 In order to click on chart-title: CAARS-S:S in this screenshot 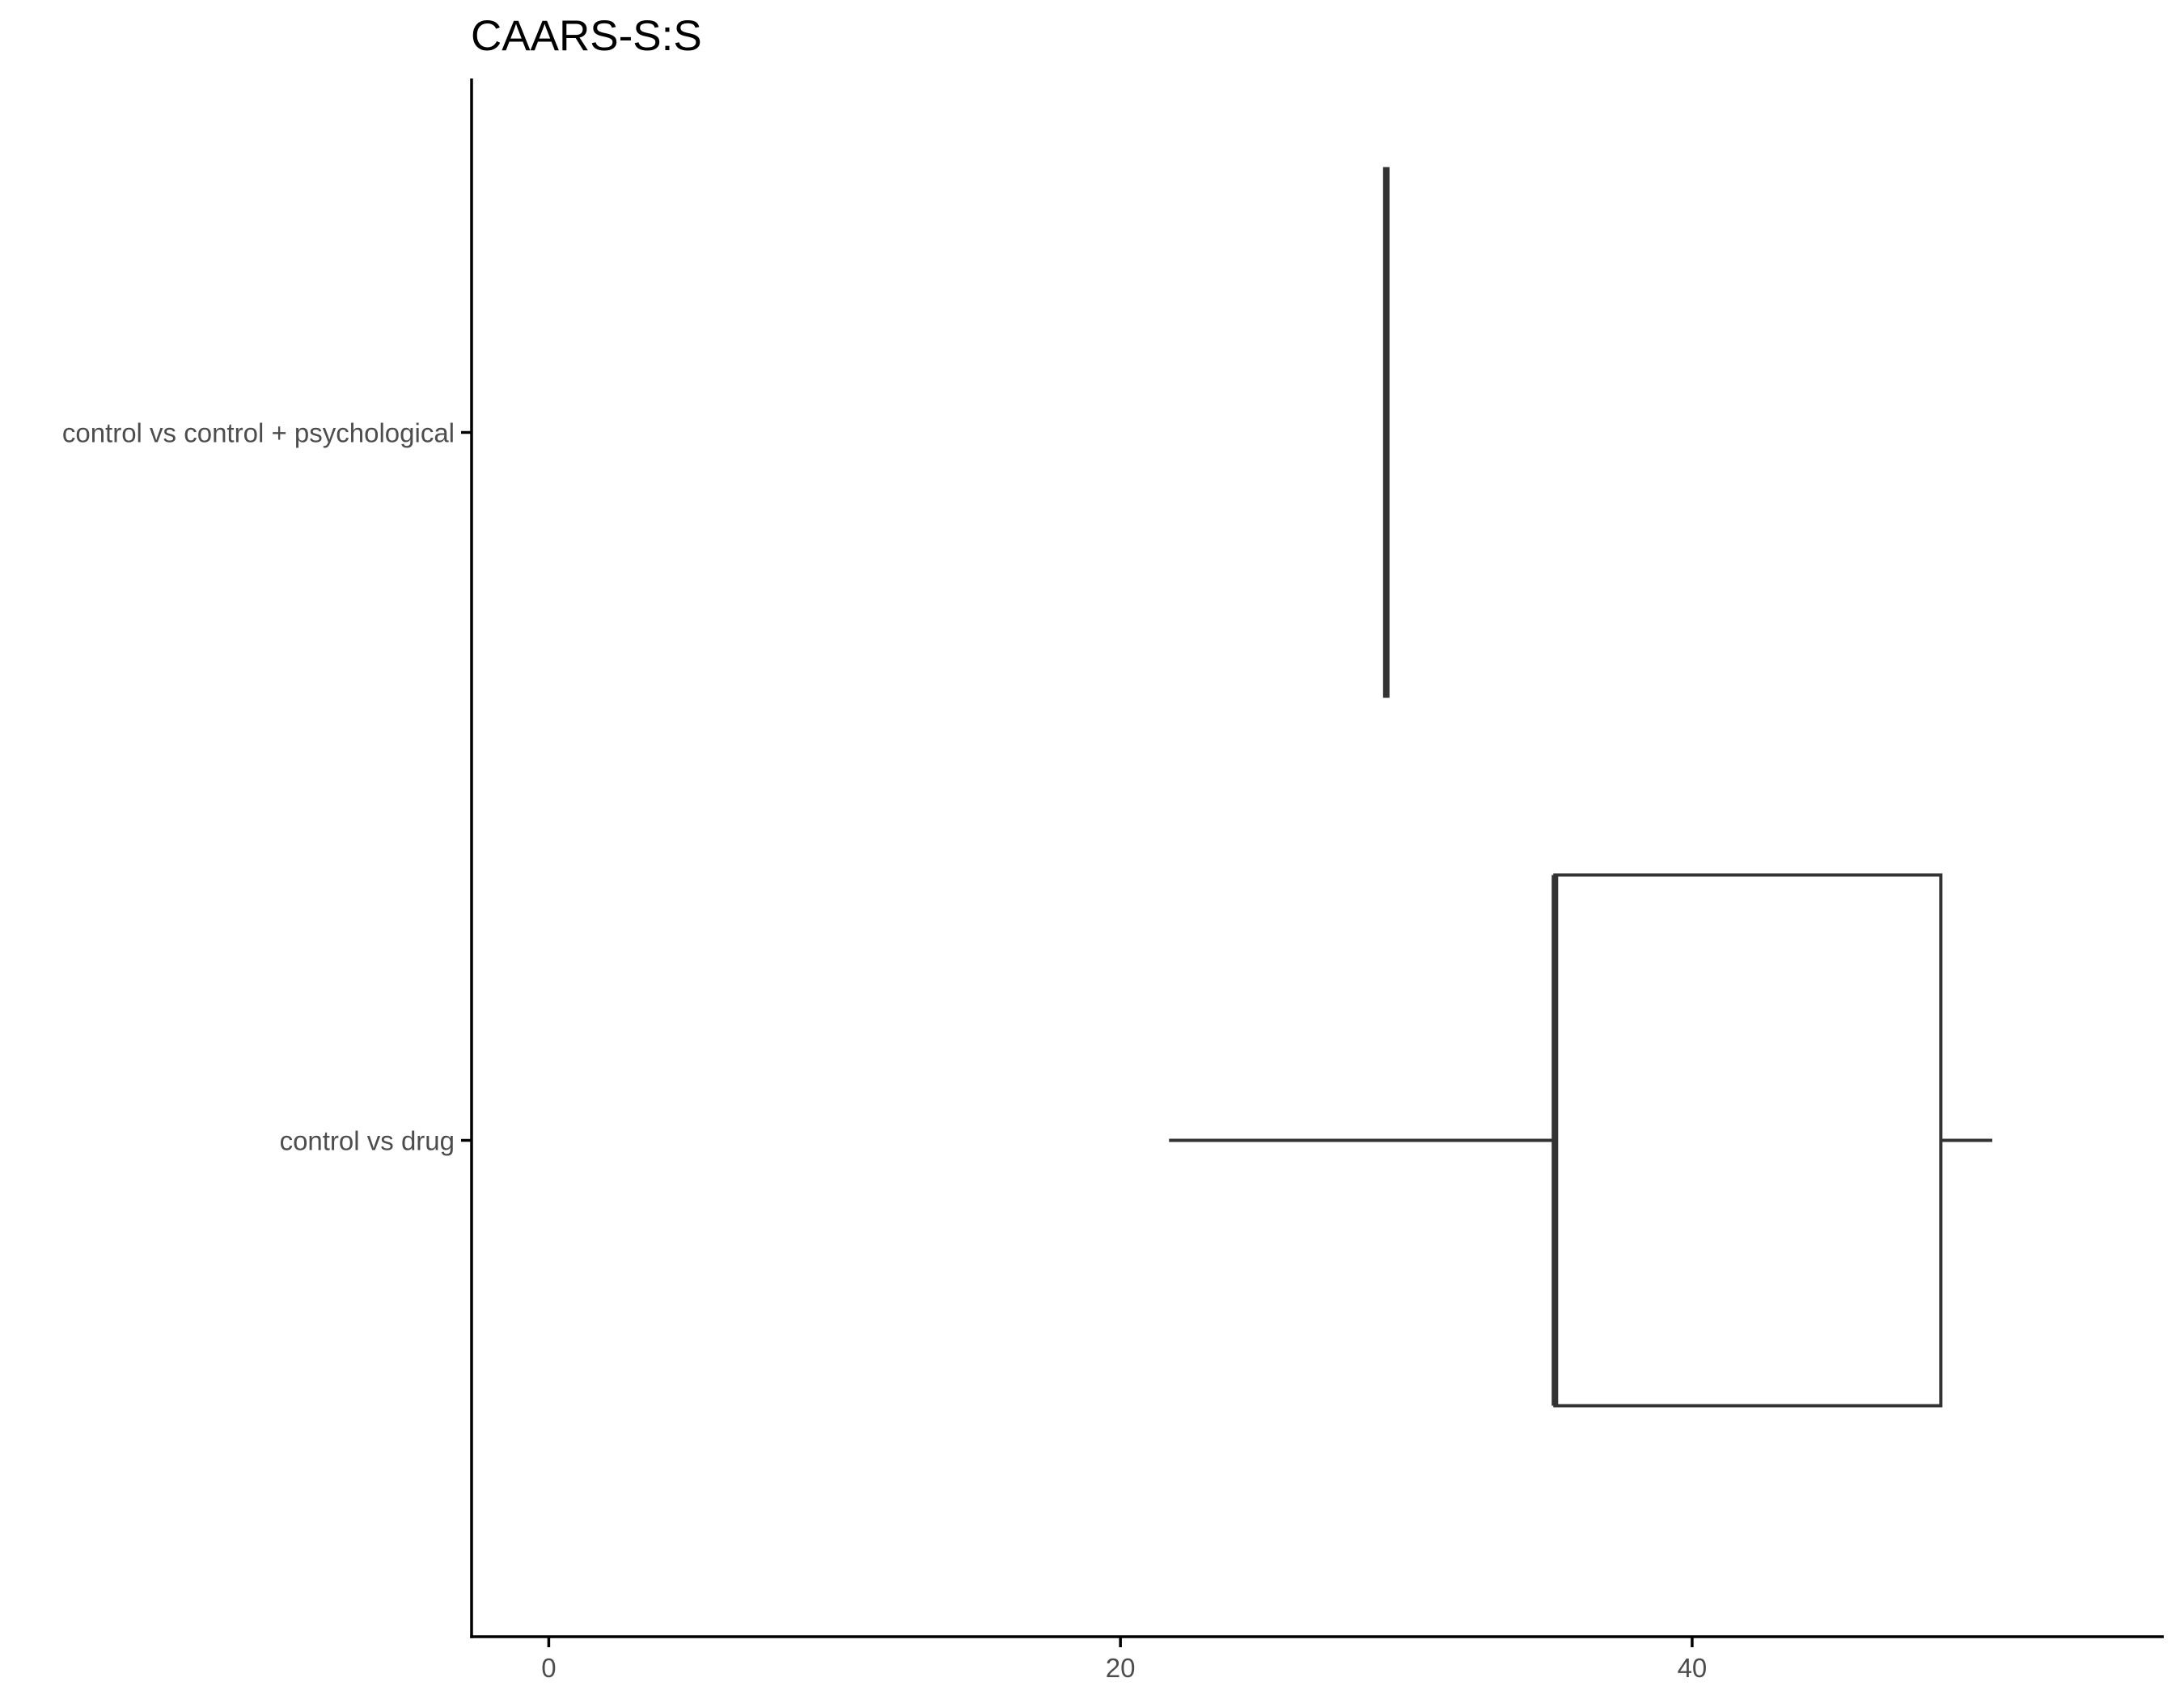, I will do `click(586, 36)`.